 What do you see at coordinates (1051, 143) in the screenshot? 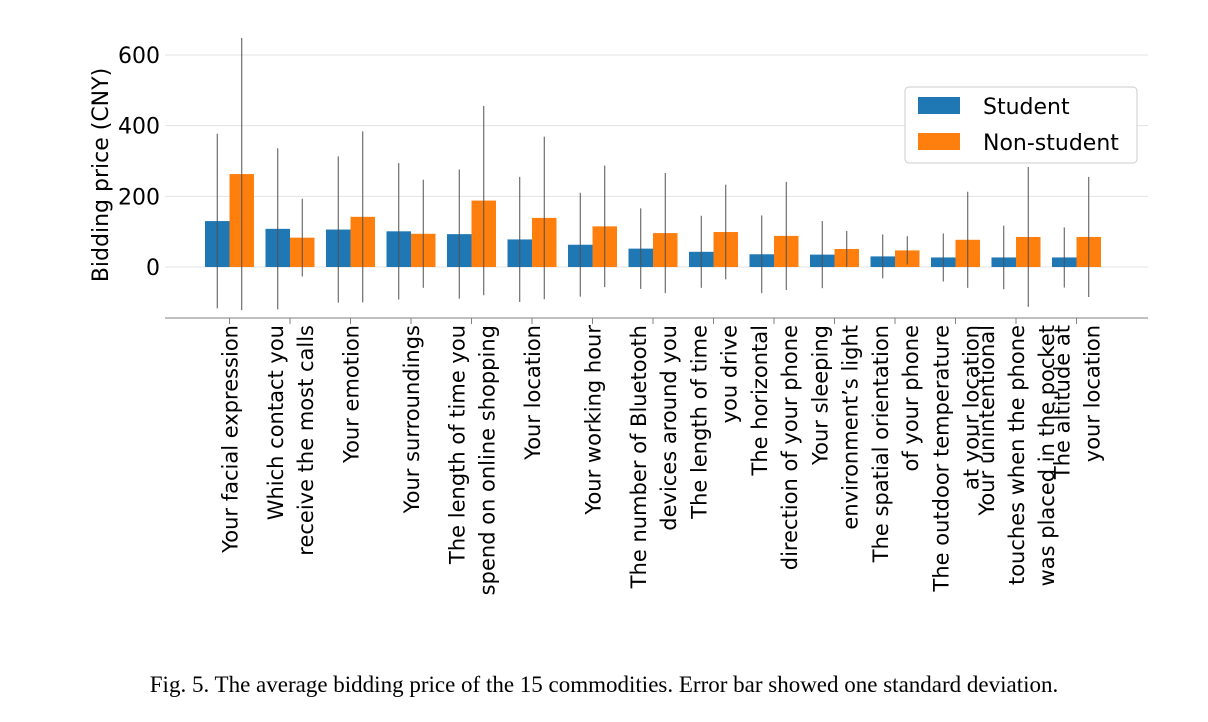
I see `legend-label-non-student: Non-student` at bounding box center [1051, 143].